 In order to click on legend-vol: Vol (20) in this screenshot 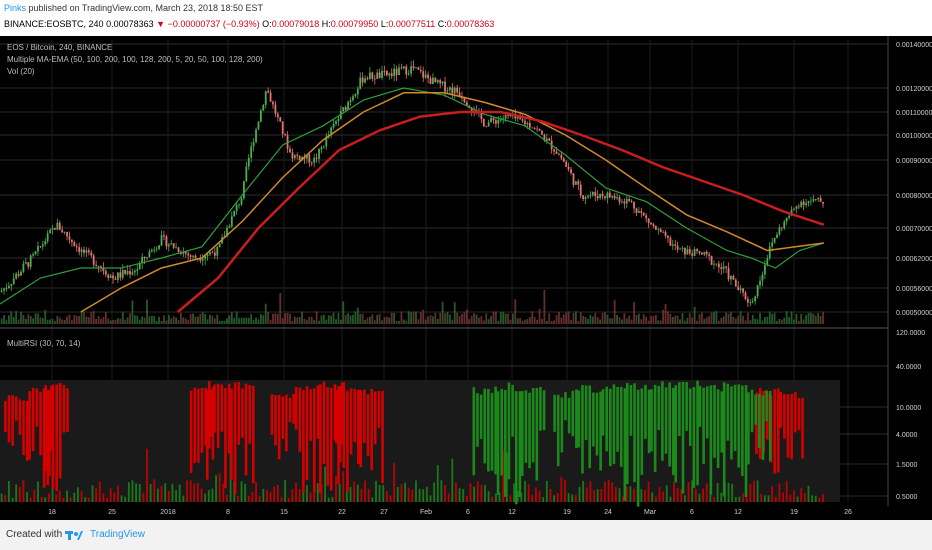, I will do `click(21, 71)`.